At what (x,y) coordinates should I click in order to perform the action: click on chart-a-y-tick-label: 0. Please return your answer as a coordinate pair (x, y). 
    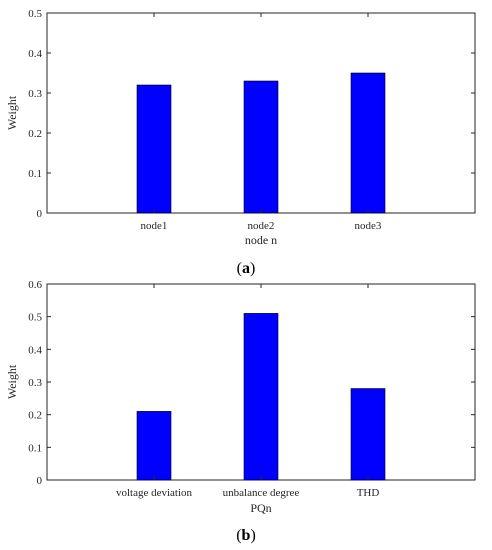
    Looking at the image, I should click on (40, 214).